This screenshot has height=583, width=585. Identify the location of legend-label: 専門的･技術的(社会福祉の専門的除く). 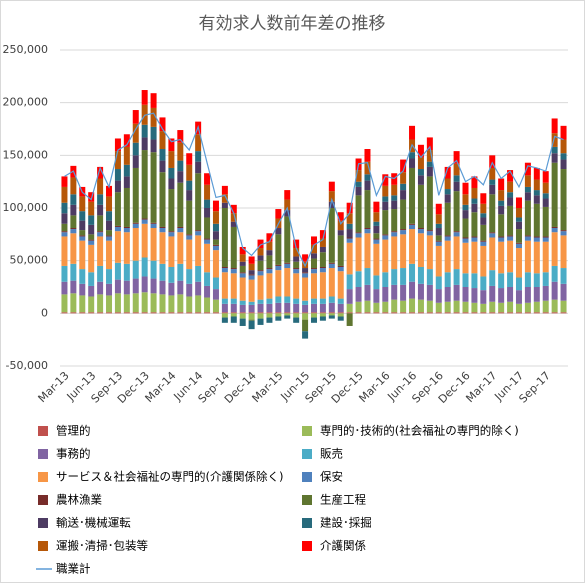
(419, 431).